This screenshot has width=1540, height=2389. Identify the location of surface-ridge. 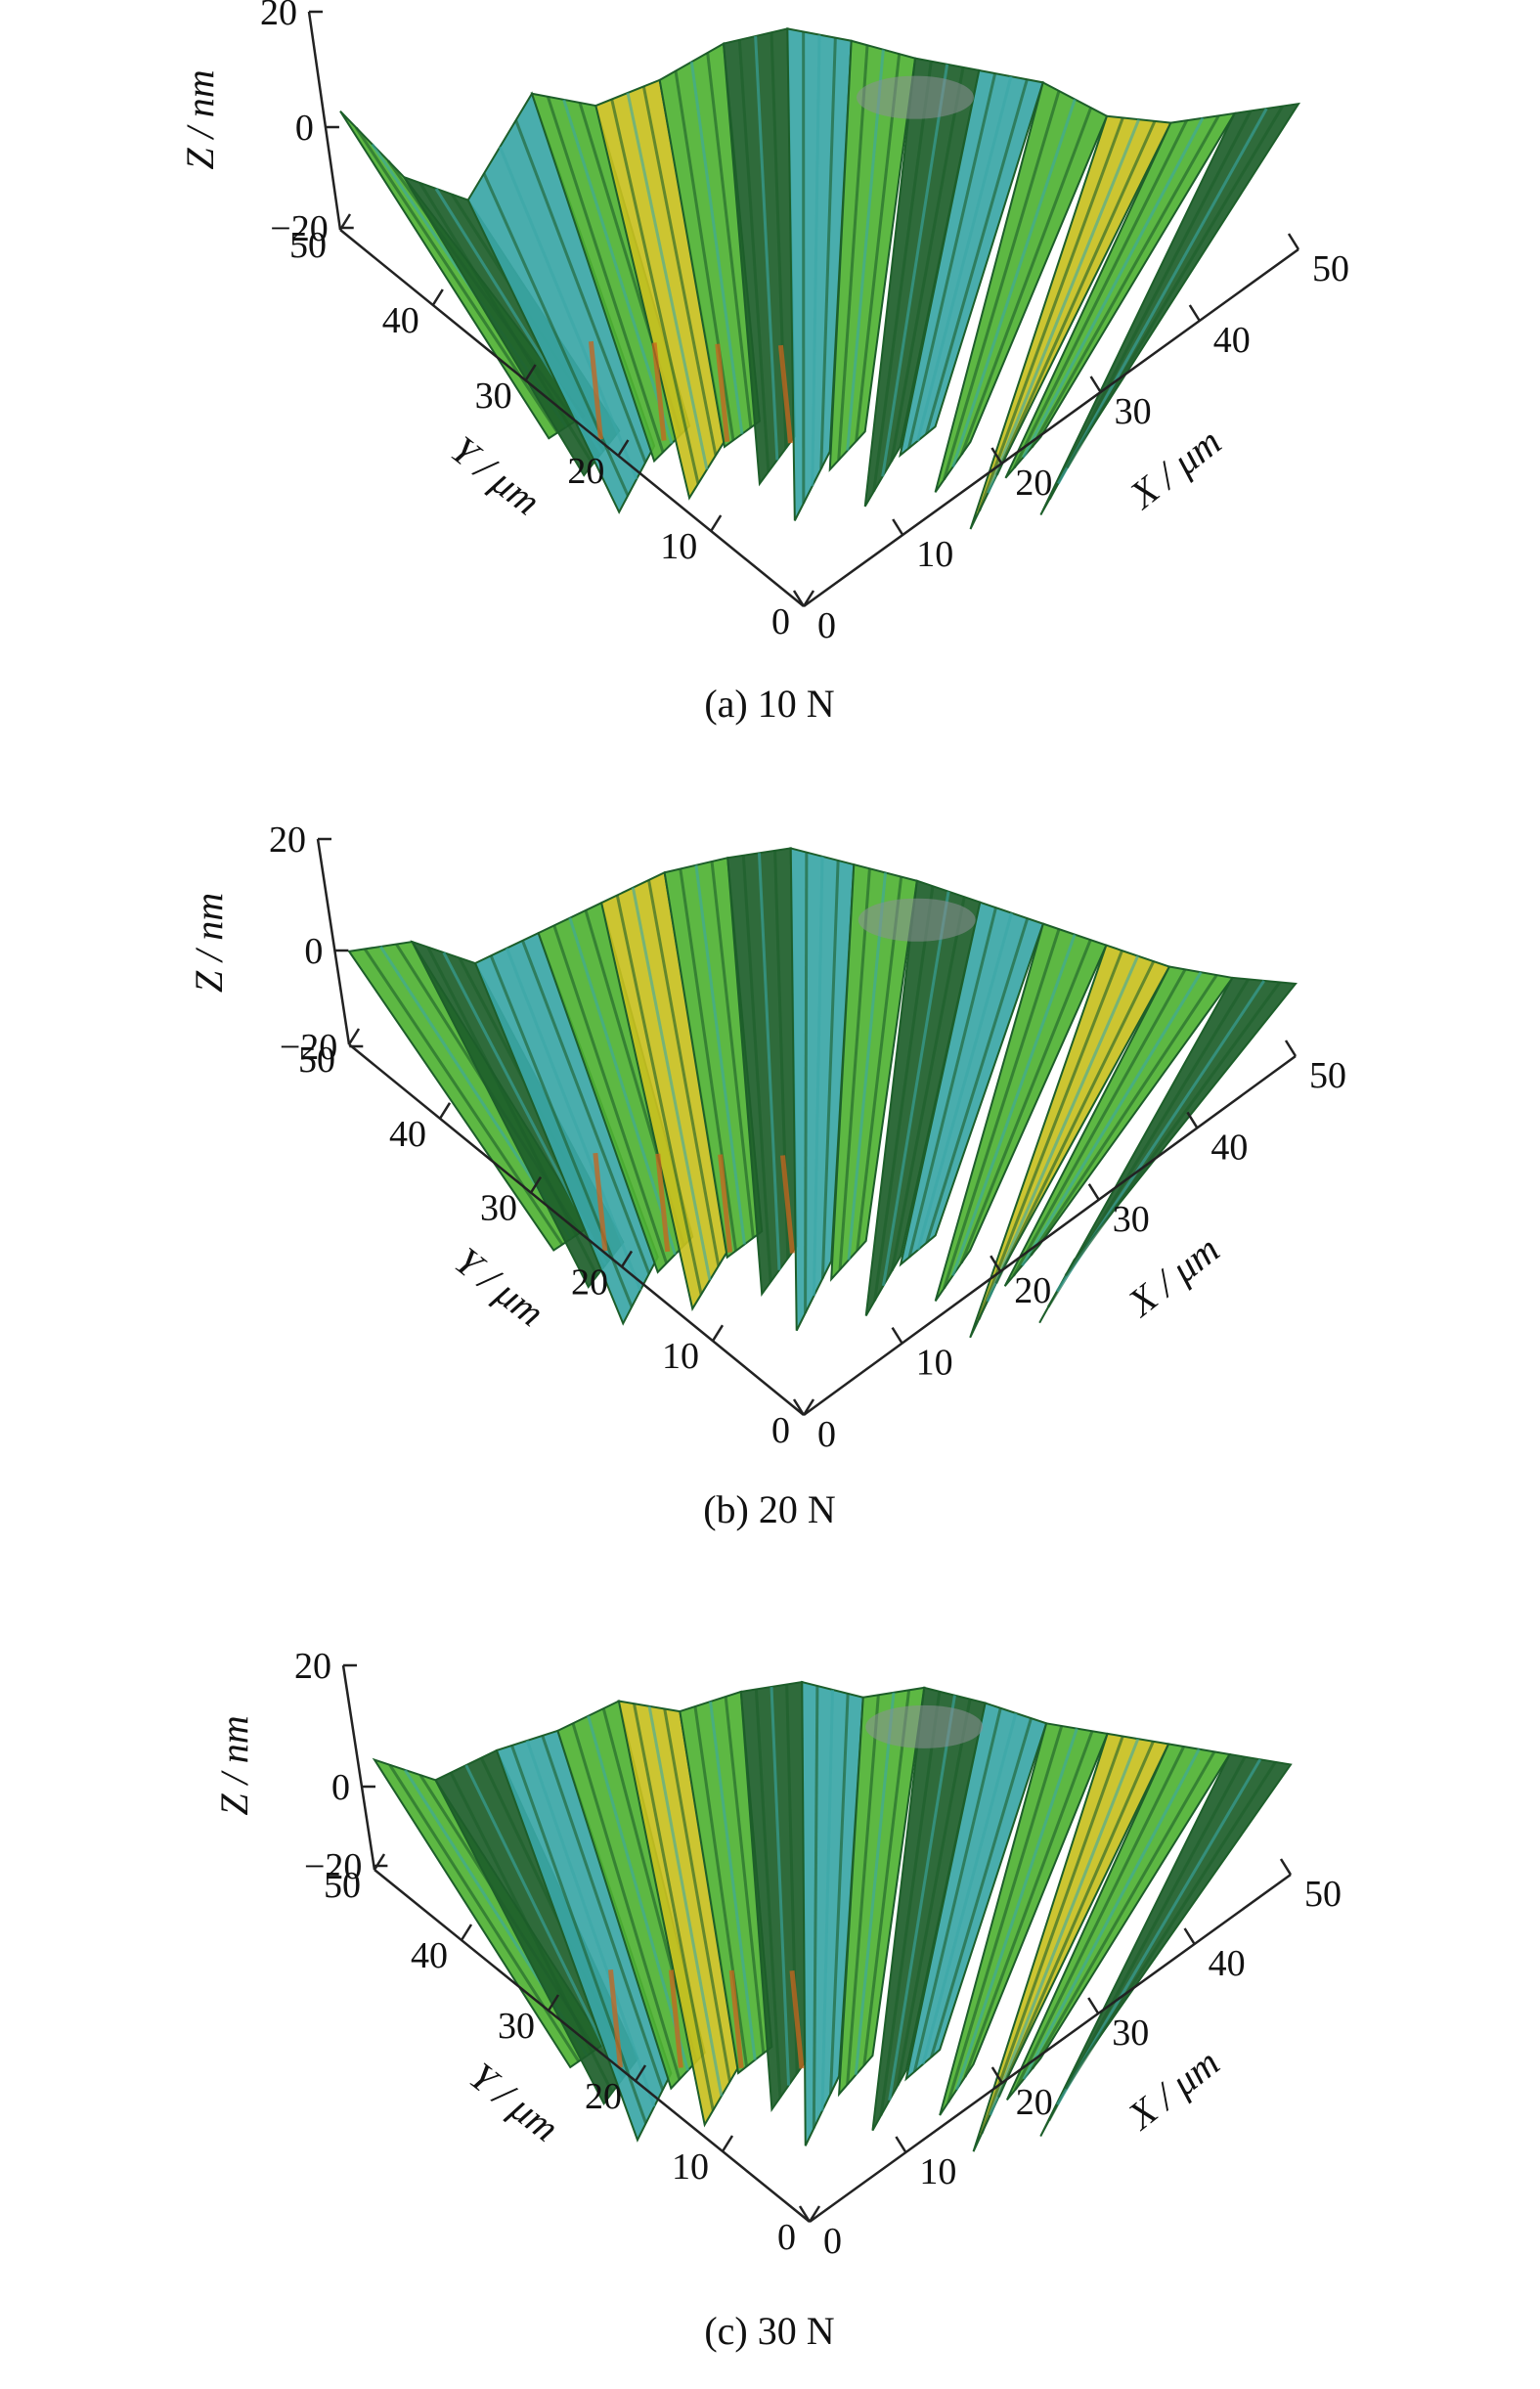
(806, 1083).